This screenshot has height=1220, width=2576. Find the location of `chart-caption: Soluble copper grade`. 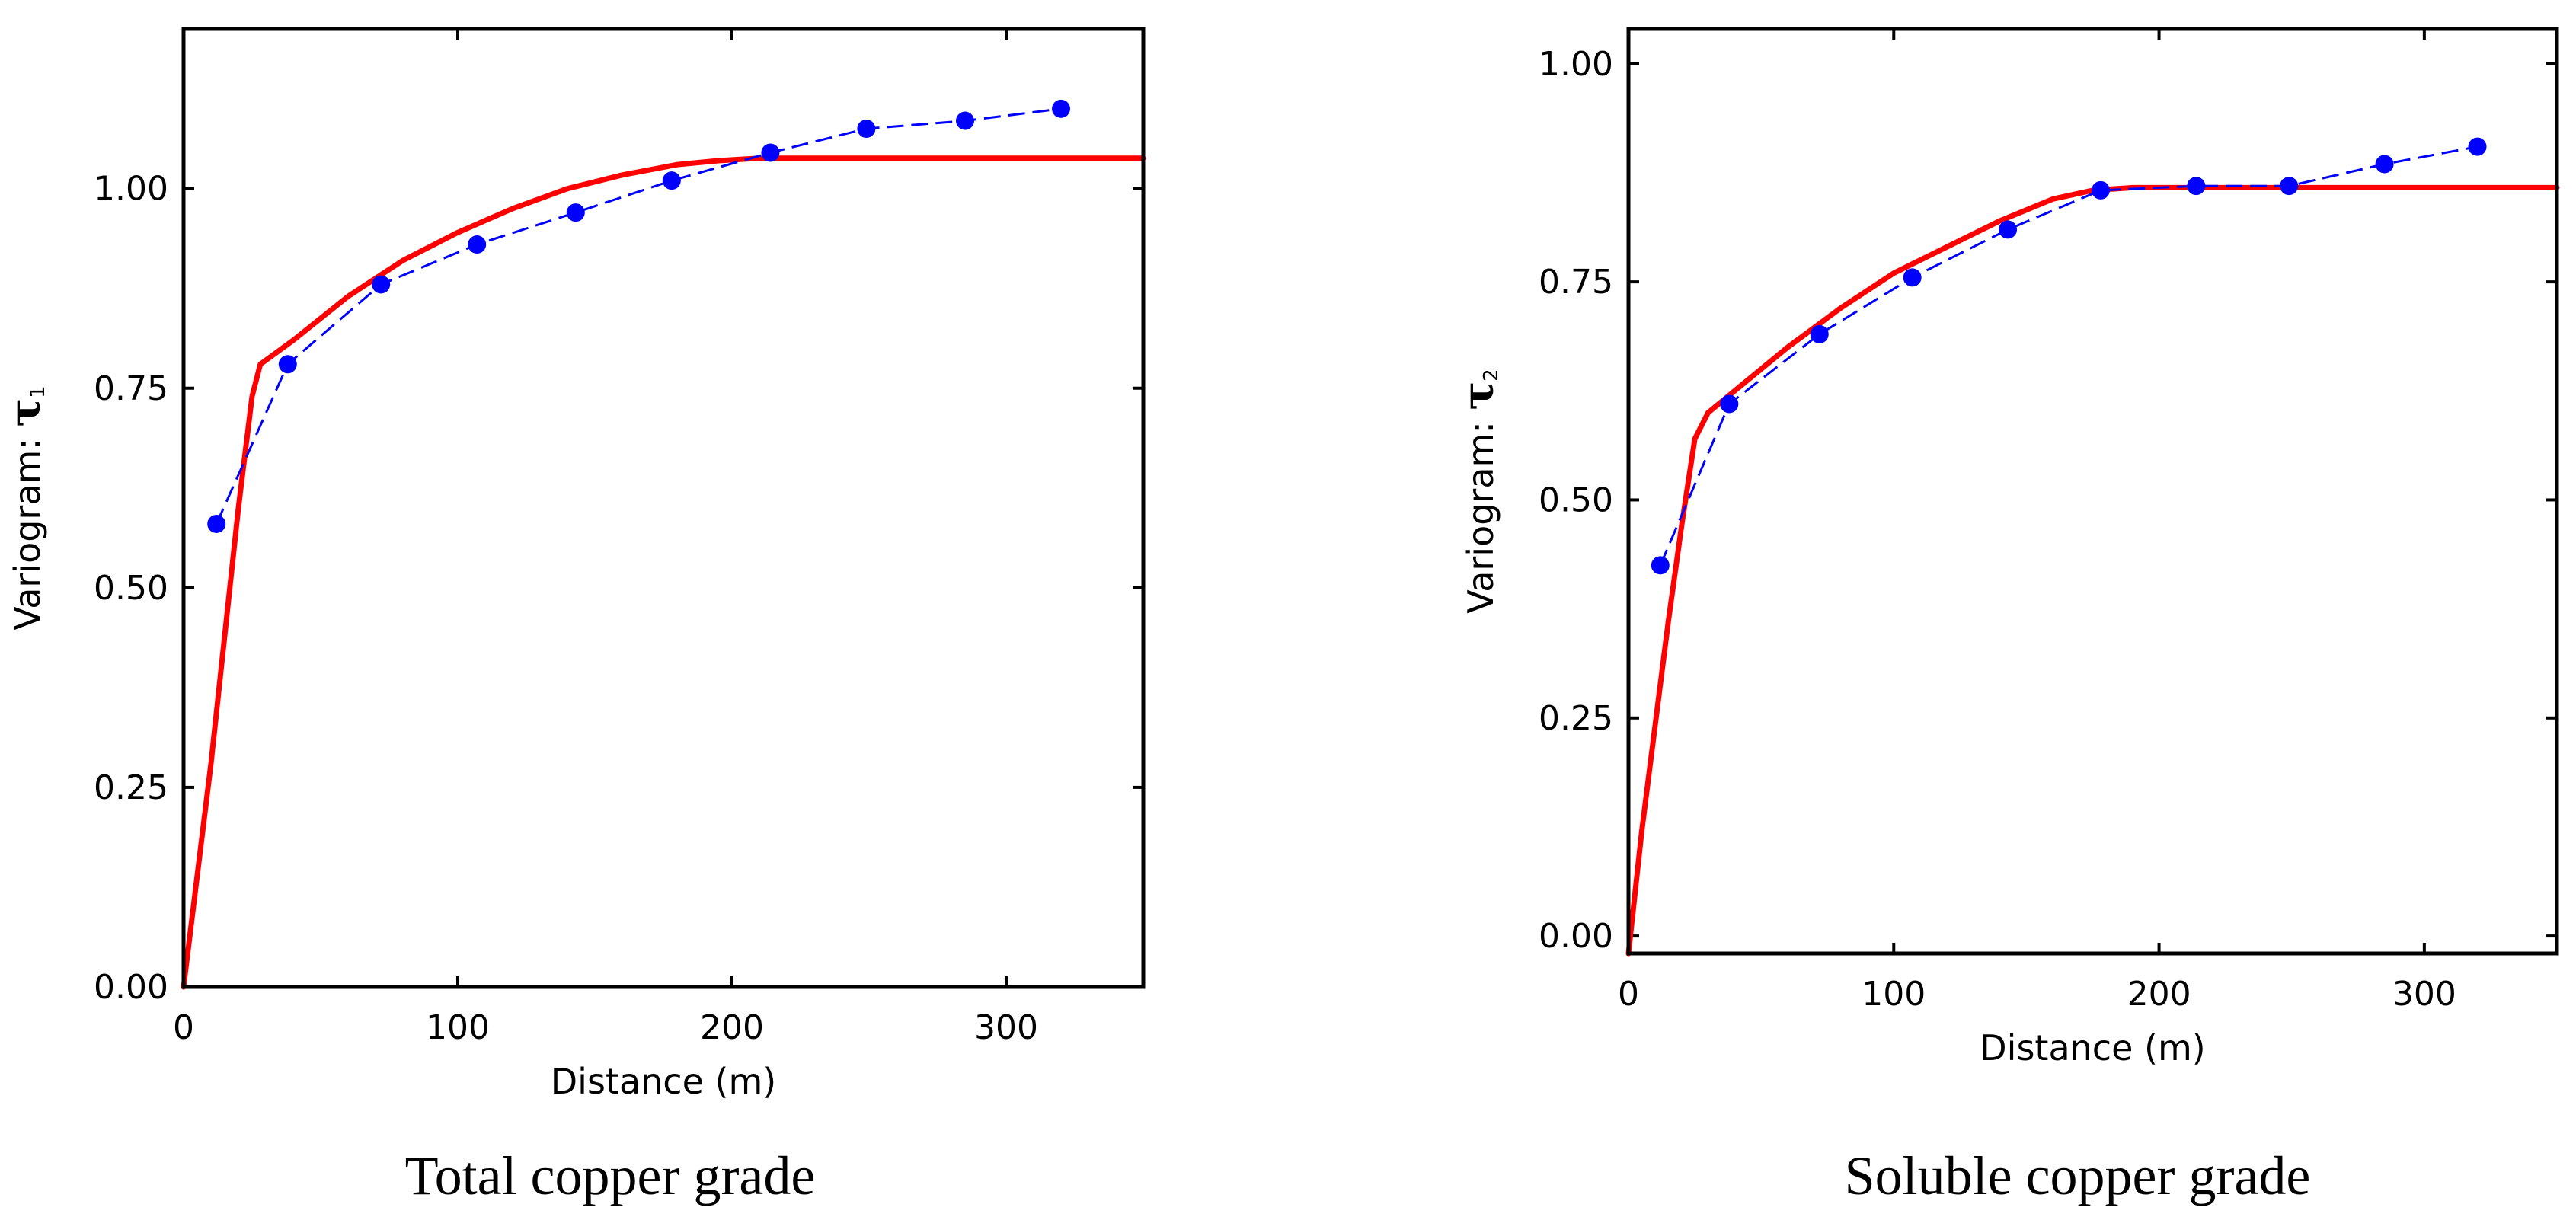

chart-caption: Soluble copper grade is located at coordinates (2078, 1176).